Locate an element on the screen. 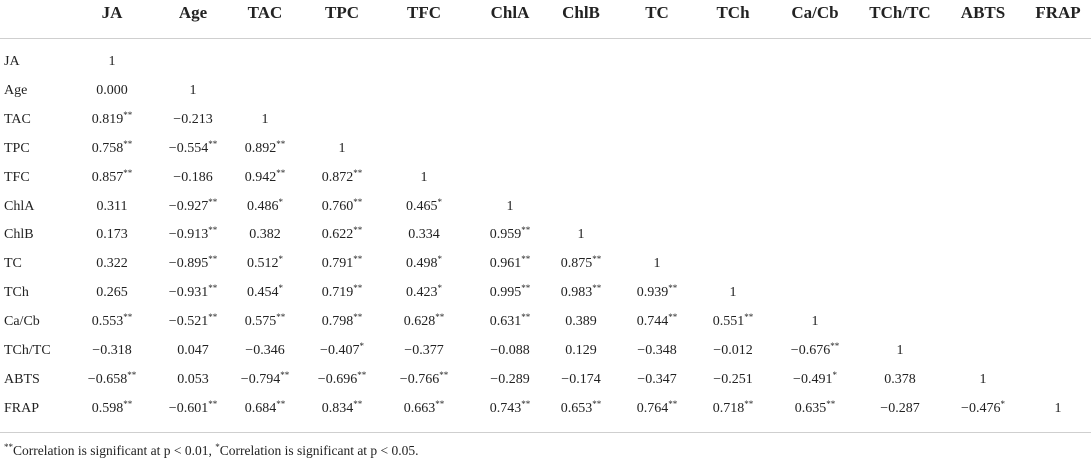 The height and width of the screenshot is (464, 1091). table-cell: −0.348 is located at coordinates (657, 350).